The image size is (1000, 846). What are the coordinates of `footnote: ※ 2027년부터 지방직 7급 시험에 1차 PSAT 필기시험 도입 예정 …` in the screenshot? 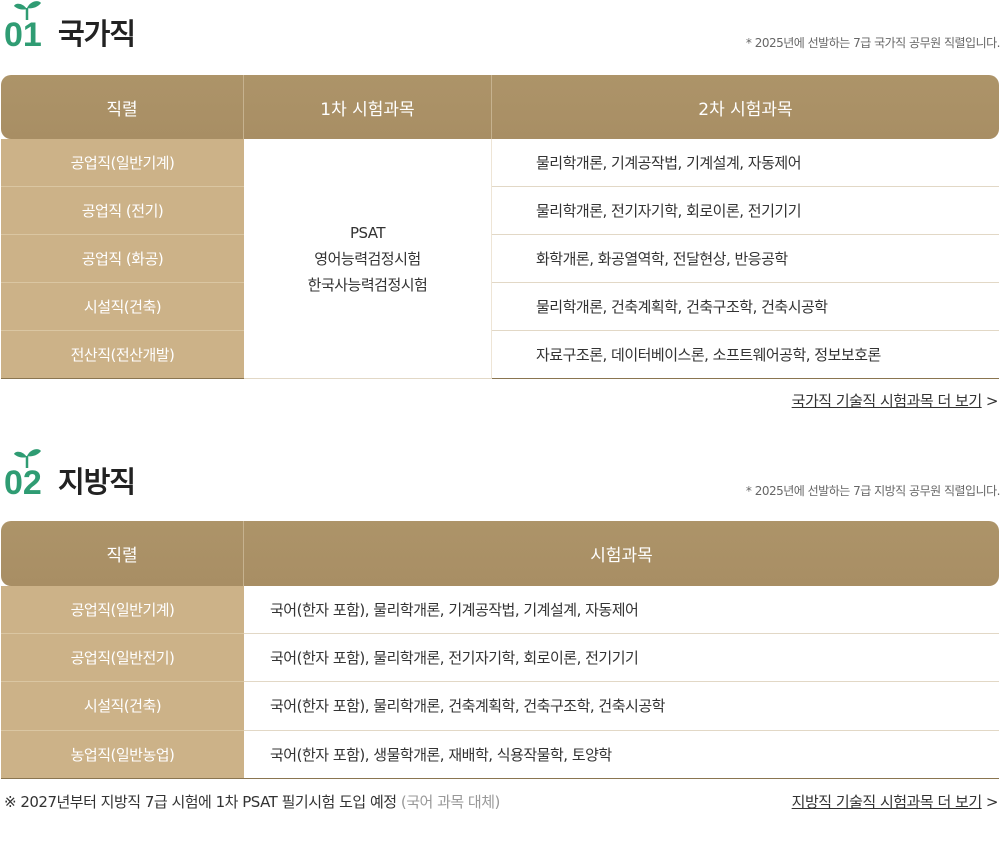 It's located at (252, 801).